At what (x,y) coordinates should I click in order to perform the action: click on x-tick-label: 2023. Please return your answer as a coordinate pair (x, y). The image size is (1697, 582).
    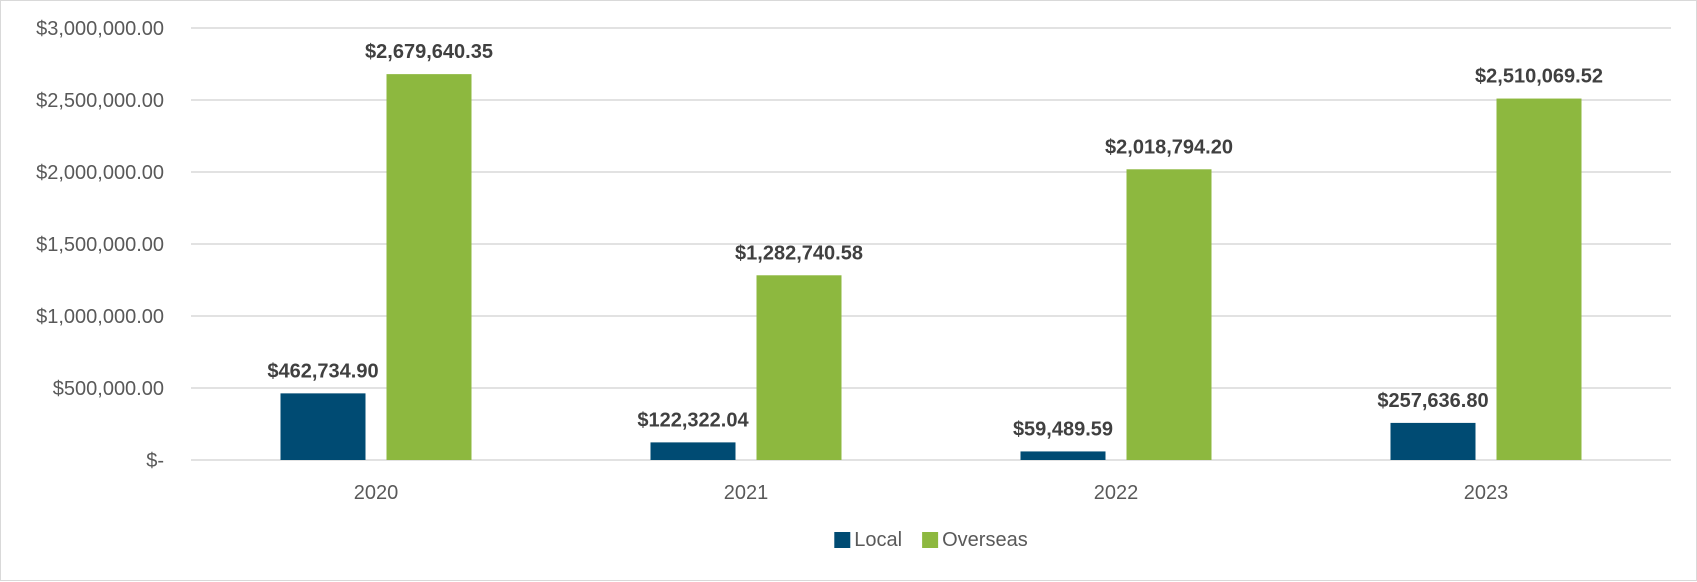
    Looking at the image, I should click on (1486, 493).